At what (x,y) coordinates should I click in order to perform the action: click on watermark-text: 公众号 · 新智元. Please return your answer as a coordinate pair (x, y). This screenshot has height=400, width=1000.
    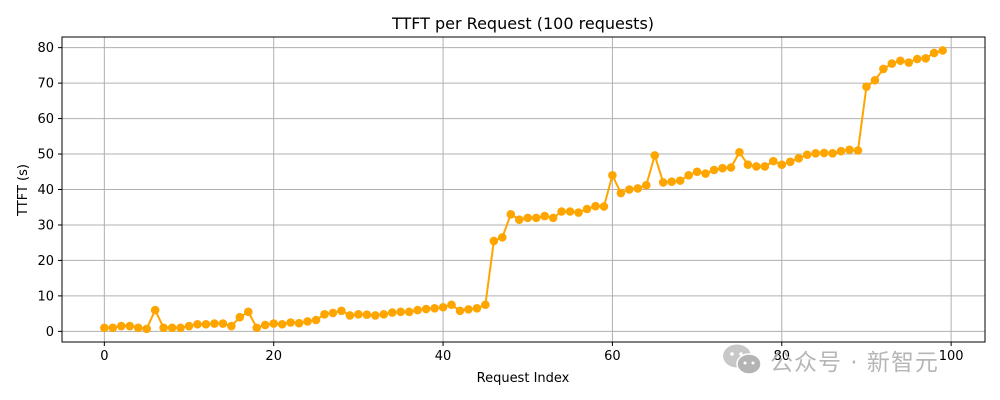
    Looking at the image, I should click on (854, 363).